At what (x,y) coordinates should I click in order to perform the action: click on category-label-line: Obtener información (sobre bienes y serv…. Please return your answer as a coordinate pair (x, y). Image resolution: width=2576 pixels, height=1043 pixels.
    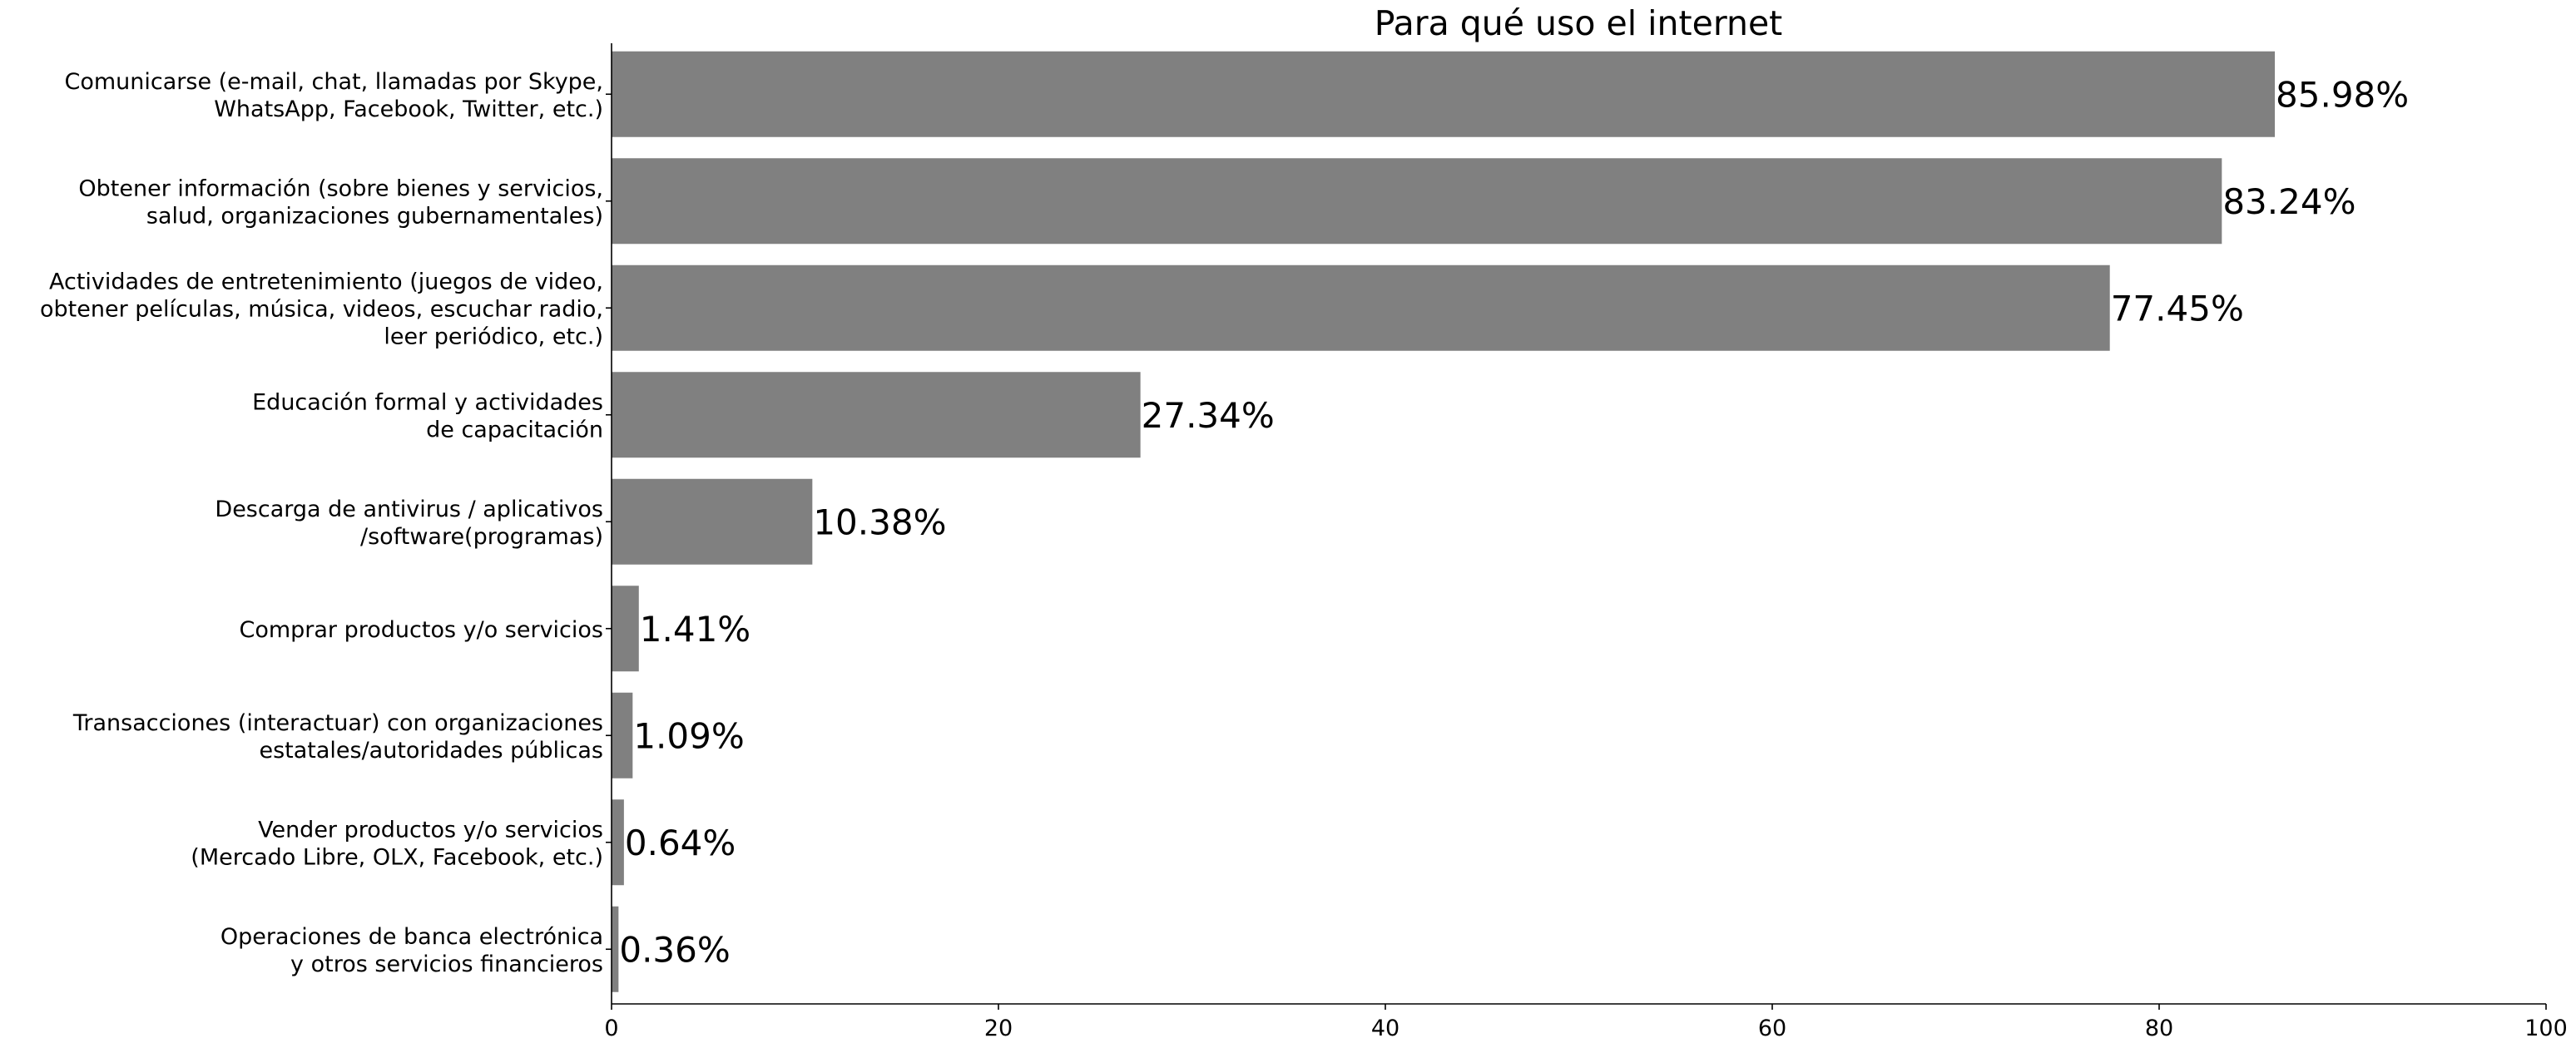
    Looking at the image, I should click on (341, 188).